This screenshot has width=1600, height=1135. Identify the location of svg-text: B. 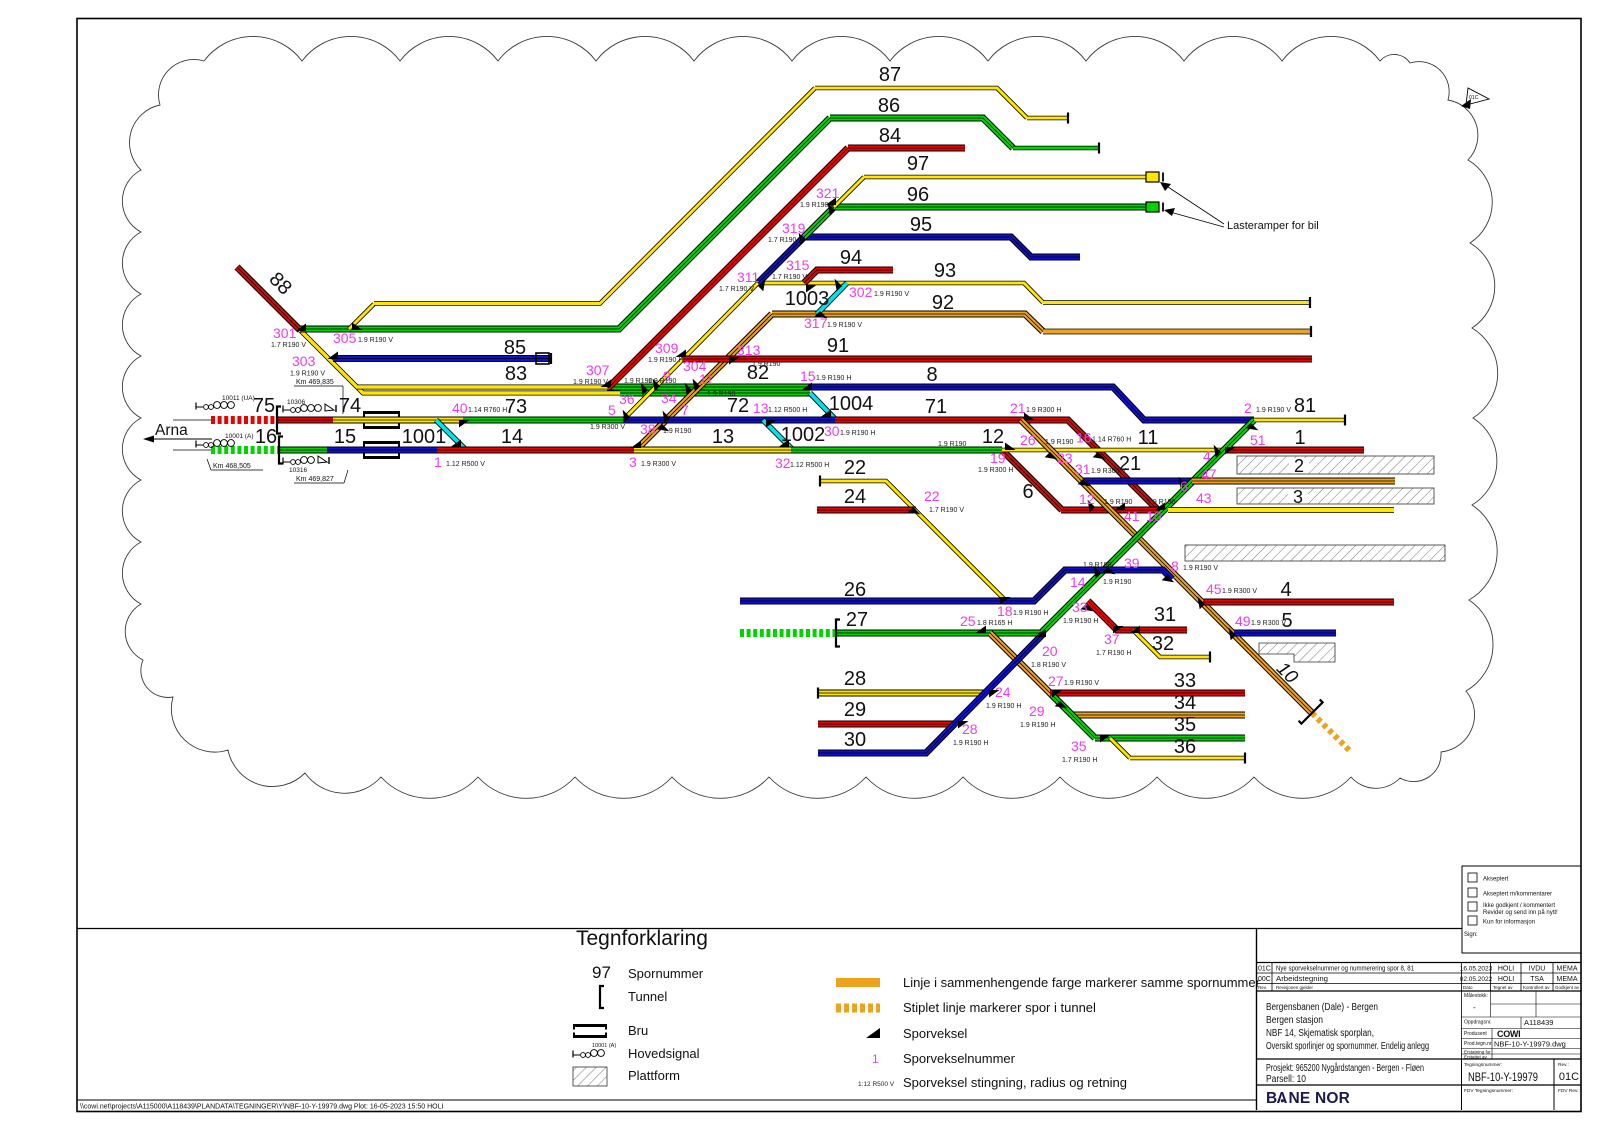
(1271, 1098).